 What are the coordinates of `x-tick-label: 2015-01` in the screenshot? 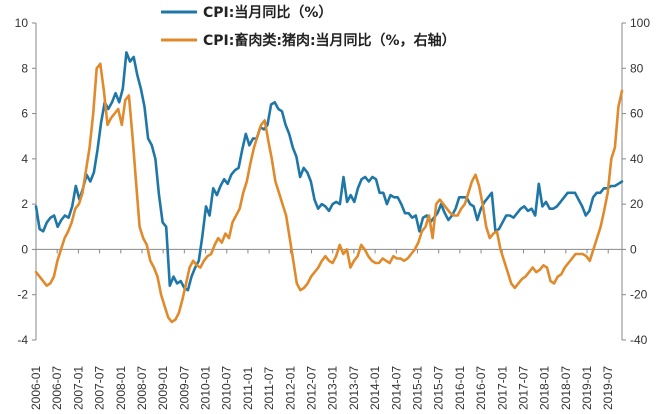 It's located at (417, 388).